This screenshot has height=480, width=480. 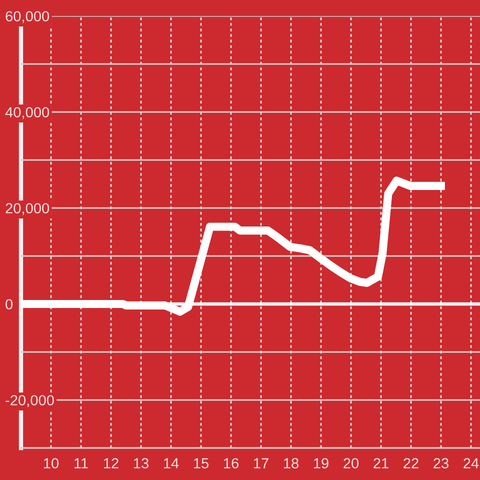 I want to click on x-tick-label: 18, so click(x=291, y=463).